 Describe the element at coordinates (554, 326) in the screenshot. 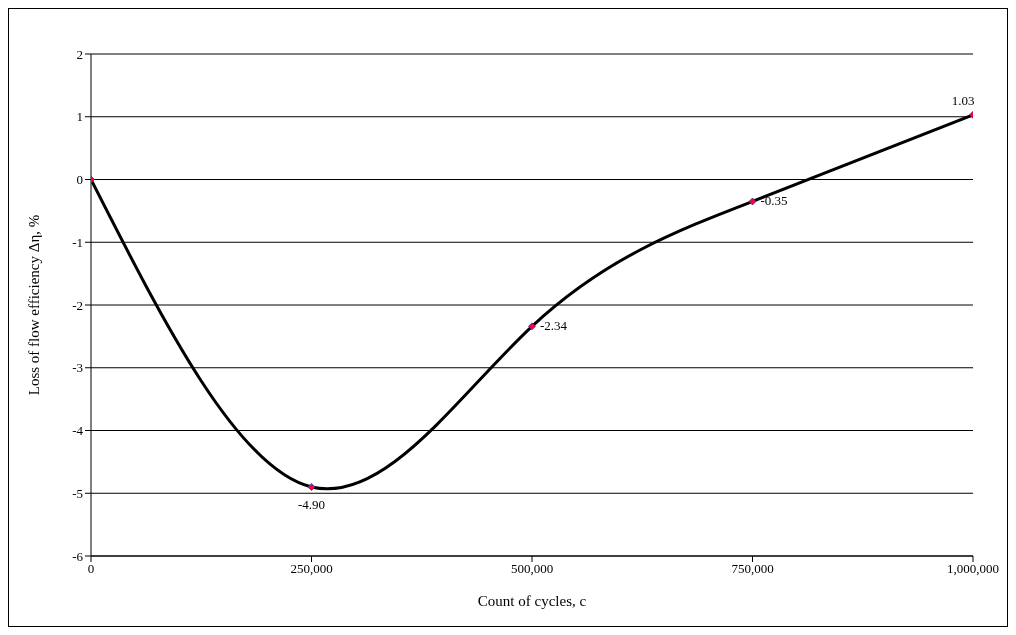

I see `data-label: -2.34` at that location.